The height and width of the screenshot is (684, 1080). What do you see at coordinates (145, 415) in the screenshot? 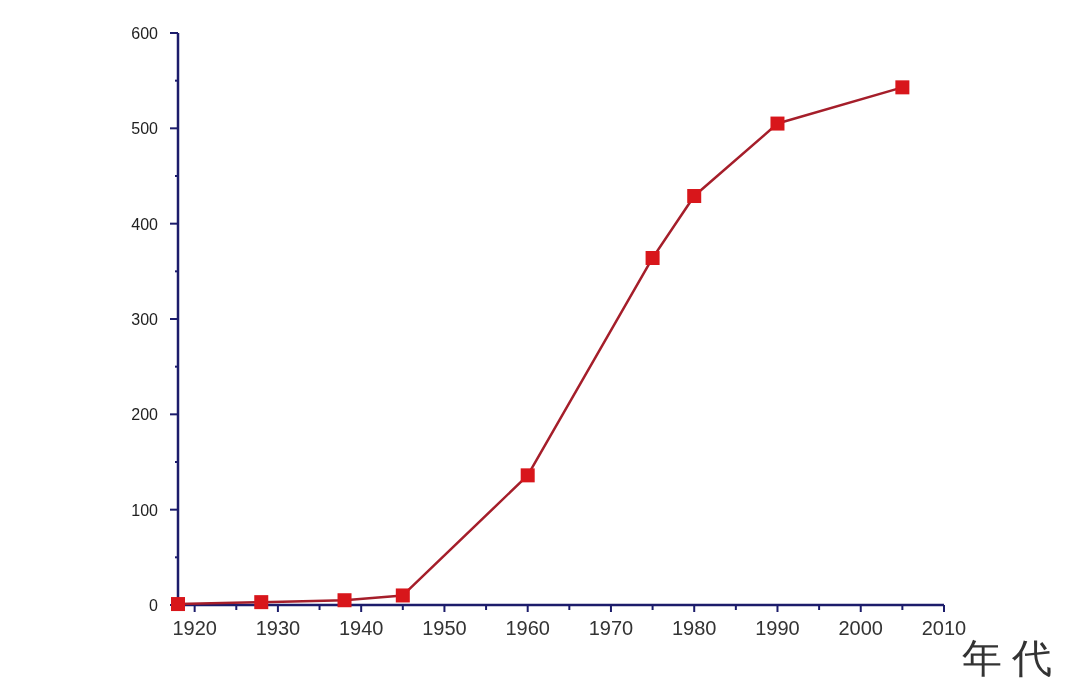
I see `y-tick-label: 200` at bounding box center [145, 415].